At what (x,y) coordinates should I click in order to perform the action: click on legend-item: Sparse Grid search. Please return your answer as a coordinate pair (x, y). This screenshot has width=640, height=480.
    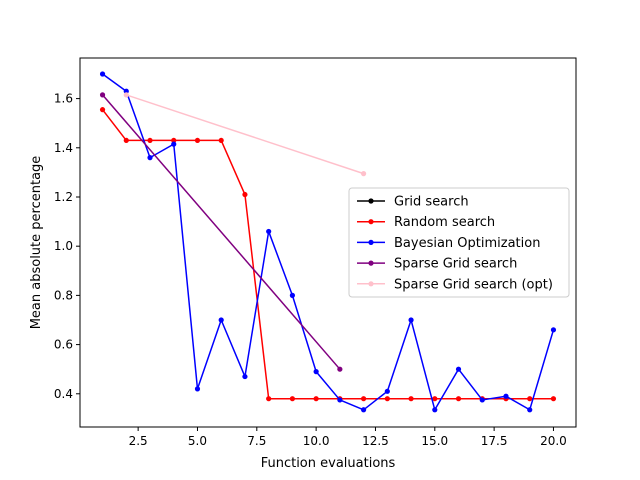
    Looking at the image, I should click on (437, 264).